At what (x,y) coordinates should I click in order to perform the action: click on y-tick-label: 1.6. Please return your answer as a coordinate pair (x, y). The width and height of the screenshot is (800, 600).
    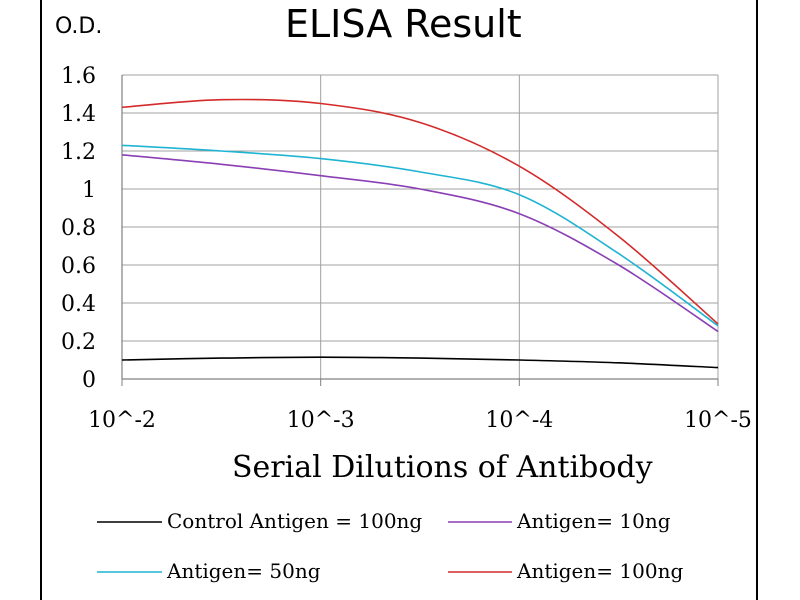
    Looking at the image, I should click on (78, 76).